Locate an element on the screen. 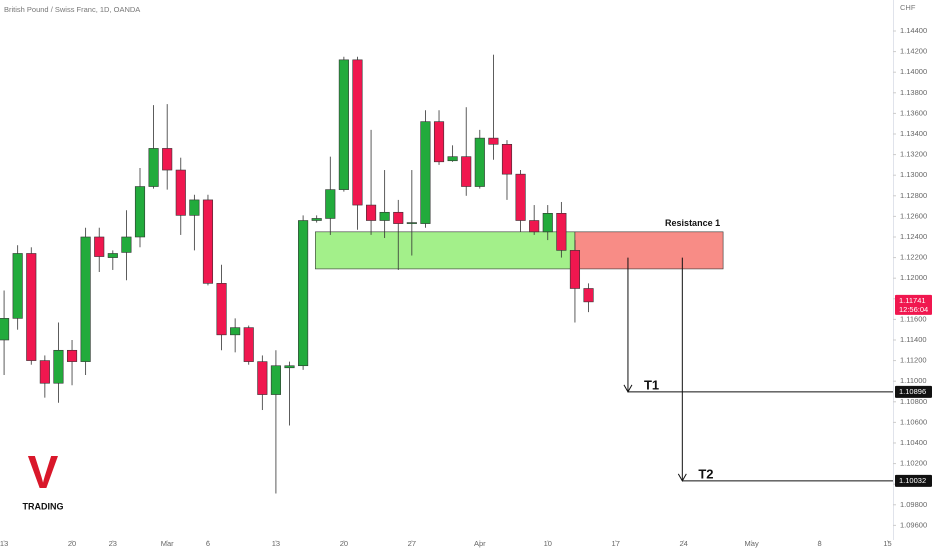  target-name: T2 is located at coordinates (705, 473).